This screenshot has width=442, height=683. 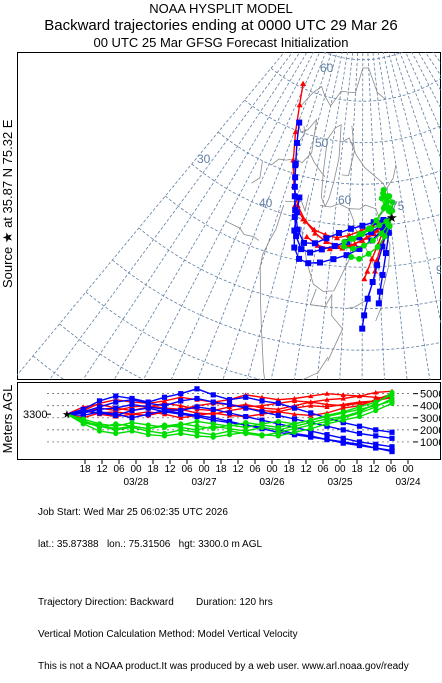 What do you see at coordinates (204, 159) in the screenshot?
I see `latitude-label: 30` at bounding box center [204, 159].